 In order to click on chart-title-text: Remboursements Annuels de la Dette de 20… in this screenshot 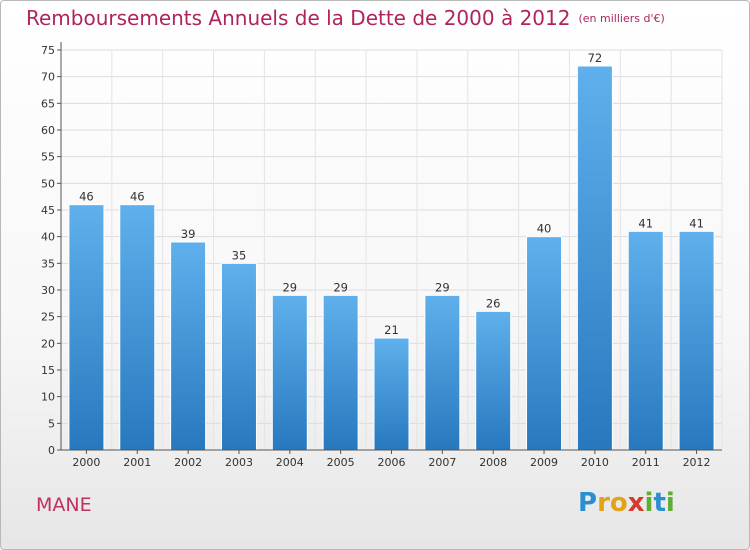, I will do `click(298, 18)`.